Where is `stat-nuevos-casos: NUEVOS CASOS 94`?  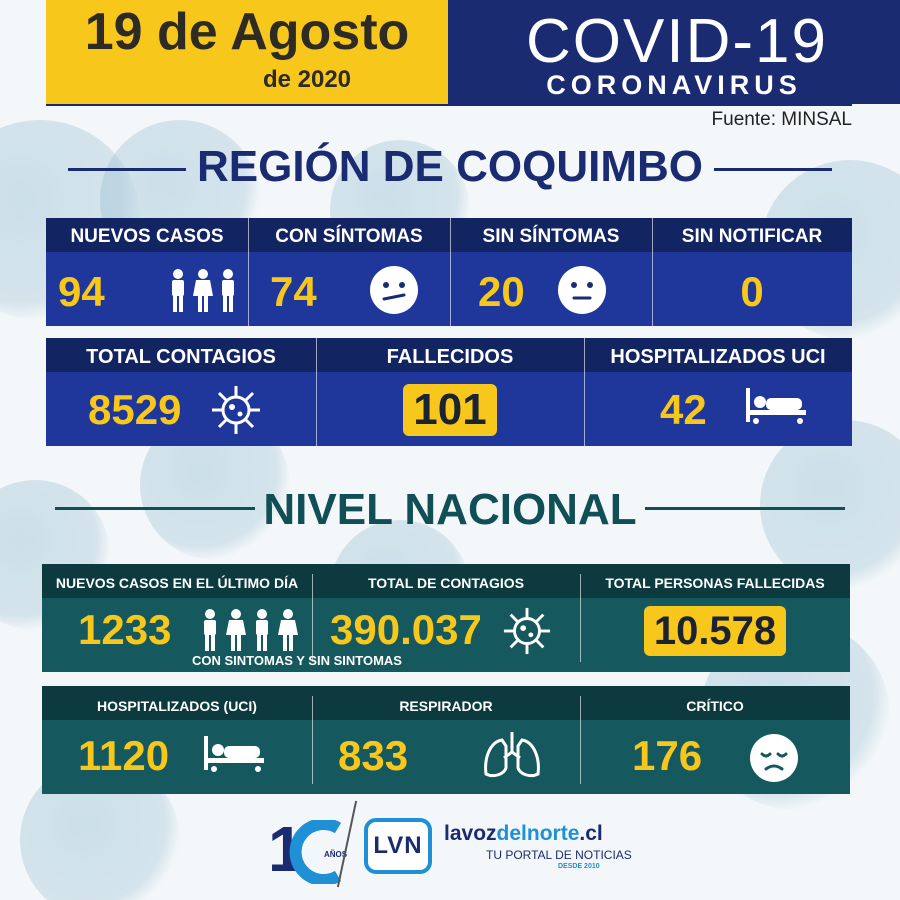 stat-nuevos-casos: NUEVOS CASOS 94 is located at coordinates (147, 272).